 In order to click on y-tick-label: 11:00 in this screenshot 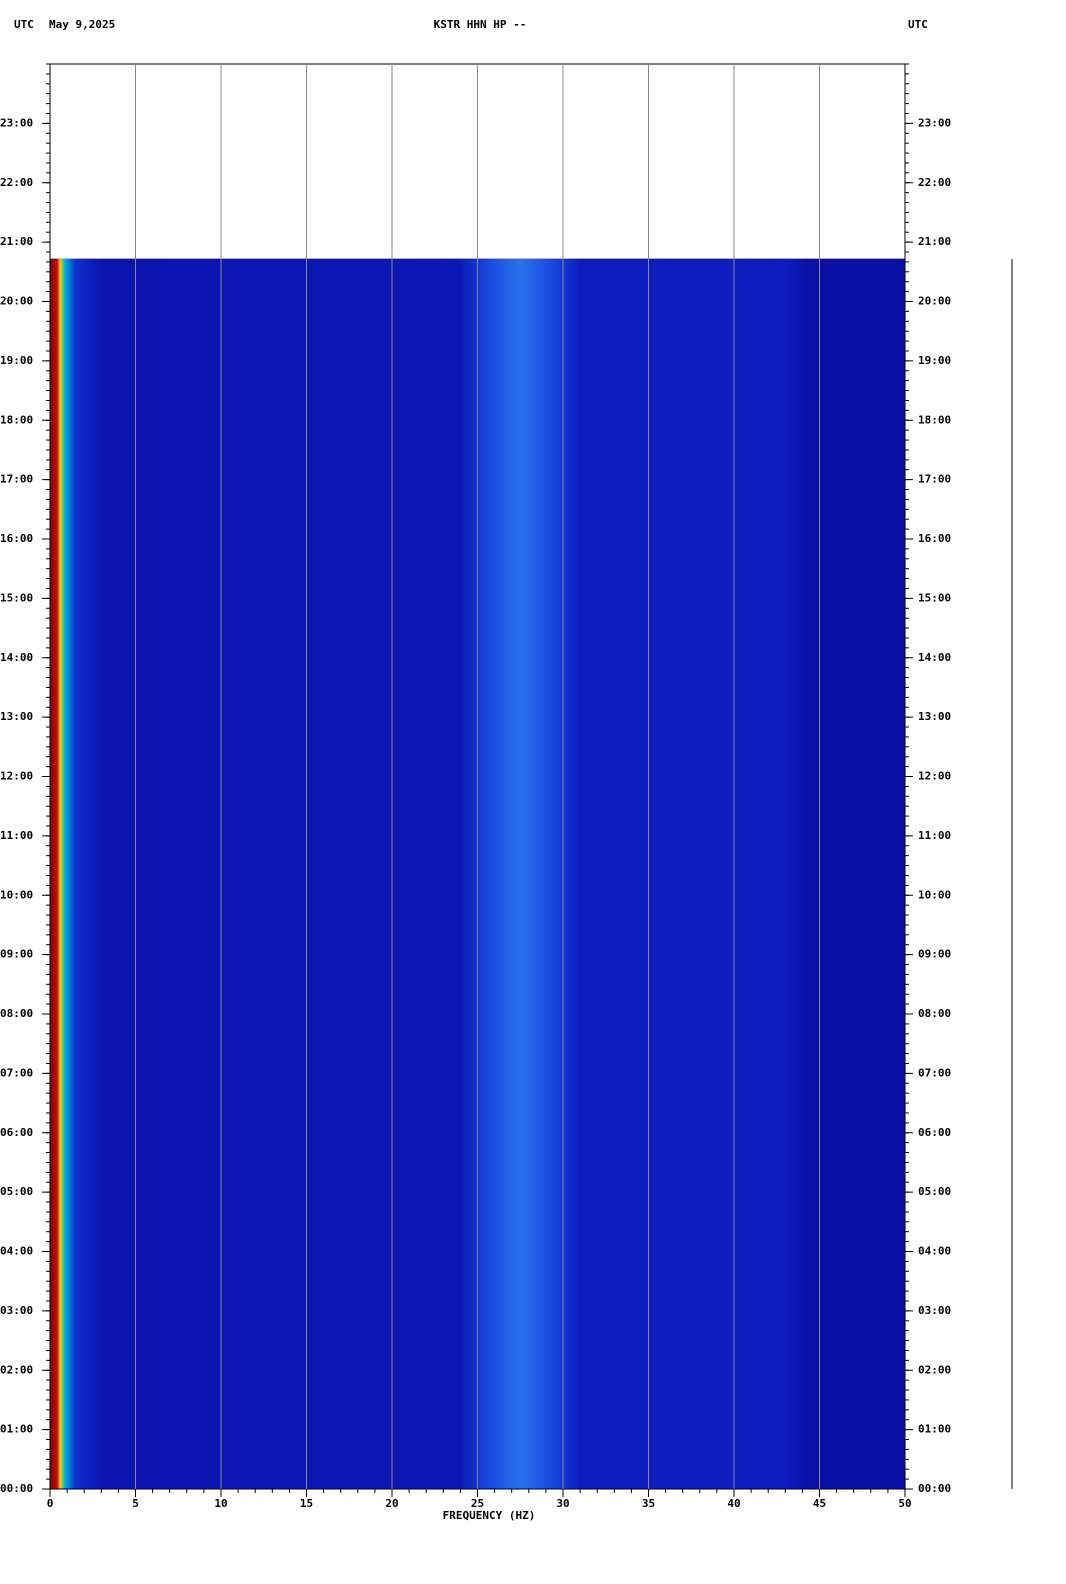, I will do `click(16, 835)`.